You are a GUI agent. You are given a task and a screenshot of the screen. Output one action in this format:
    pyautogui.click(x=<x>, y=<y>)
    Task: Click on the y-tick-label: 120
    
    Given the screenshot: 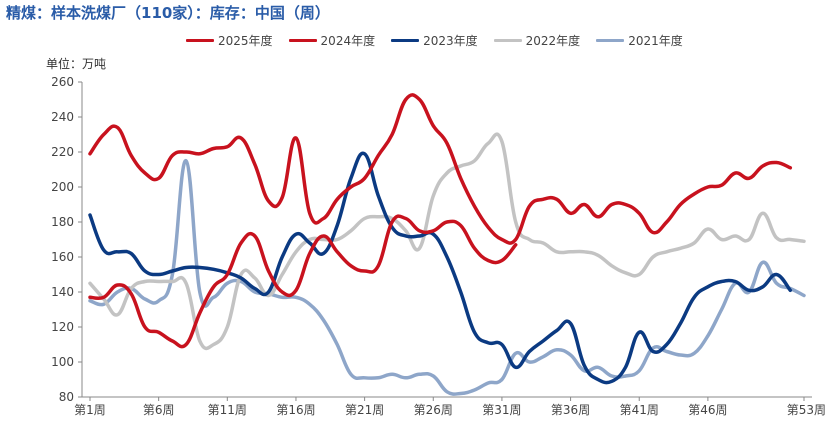 What is the action you would take?
    pyautogui.click(x=62, y=327)
    